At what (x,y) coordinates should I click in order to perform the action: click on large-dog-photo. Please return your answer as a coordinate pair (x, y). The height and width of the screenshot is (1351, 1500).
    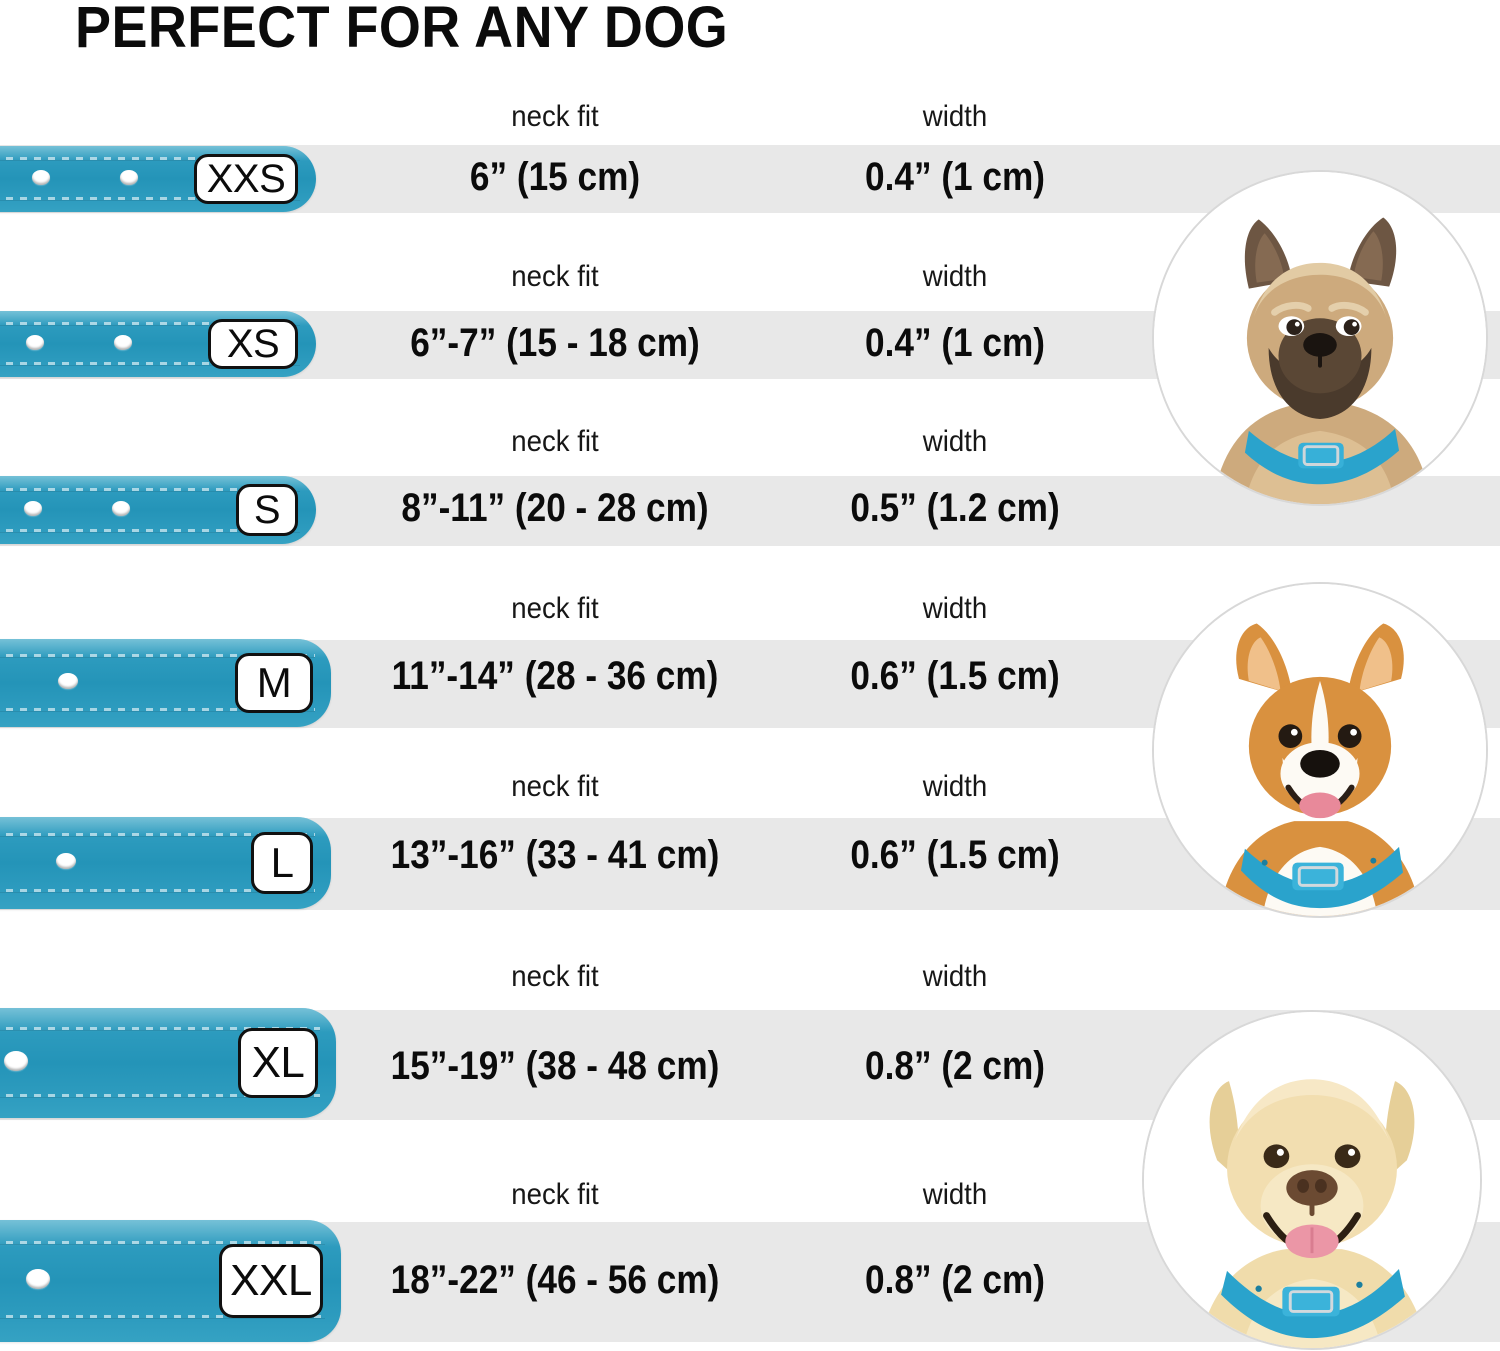
    Looking at the image, I should click on (1312, 1180).